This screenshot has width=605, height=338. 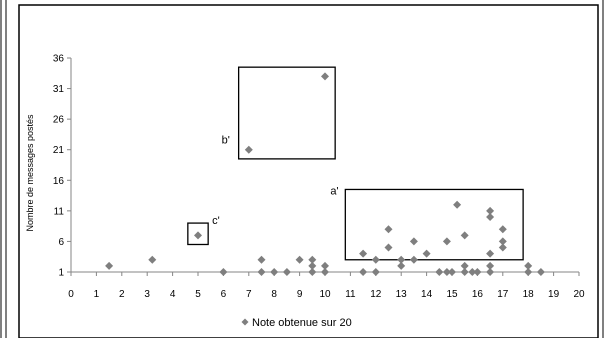 What do you see at coordinates (245, 322) in the screenshot?
I see `legend-marker` at bounding box center [245, 322].